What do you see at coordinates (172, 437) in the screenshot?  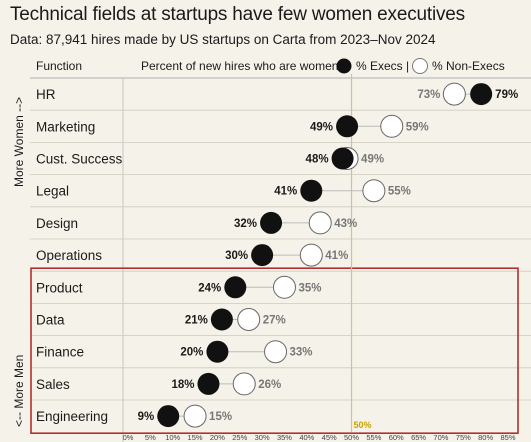 I see `x-tick-label: 10%` at bounding box center [172, 437].